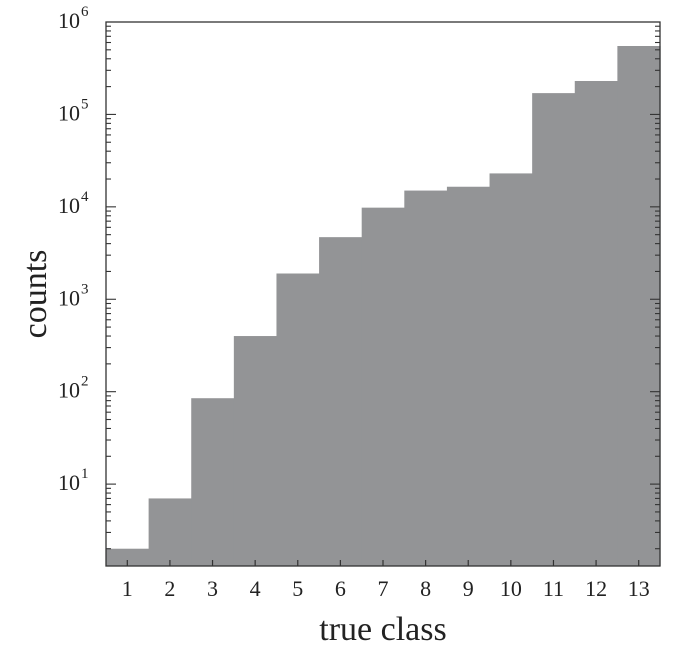 The height and width of the screenshot is (648, 676). What do you see at coordinates (340, 588) in the screenshot?
I see `x-tick-label-6: 6` at bounding box center [340, 588].